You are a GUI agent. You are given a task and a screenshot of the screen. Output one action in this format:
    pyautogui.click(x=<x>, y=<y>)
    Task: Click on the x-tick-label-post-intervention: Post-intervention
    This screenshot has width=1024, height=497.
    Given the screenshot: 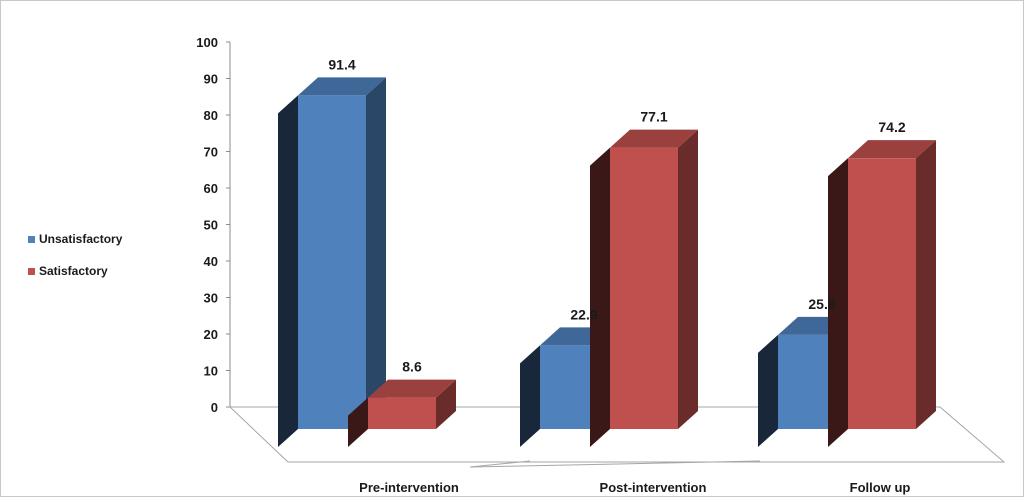 What is the action you would take?
    pyautogui.click(x=653, y=487)
    